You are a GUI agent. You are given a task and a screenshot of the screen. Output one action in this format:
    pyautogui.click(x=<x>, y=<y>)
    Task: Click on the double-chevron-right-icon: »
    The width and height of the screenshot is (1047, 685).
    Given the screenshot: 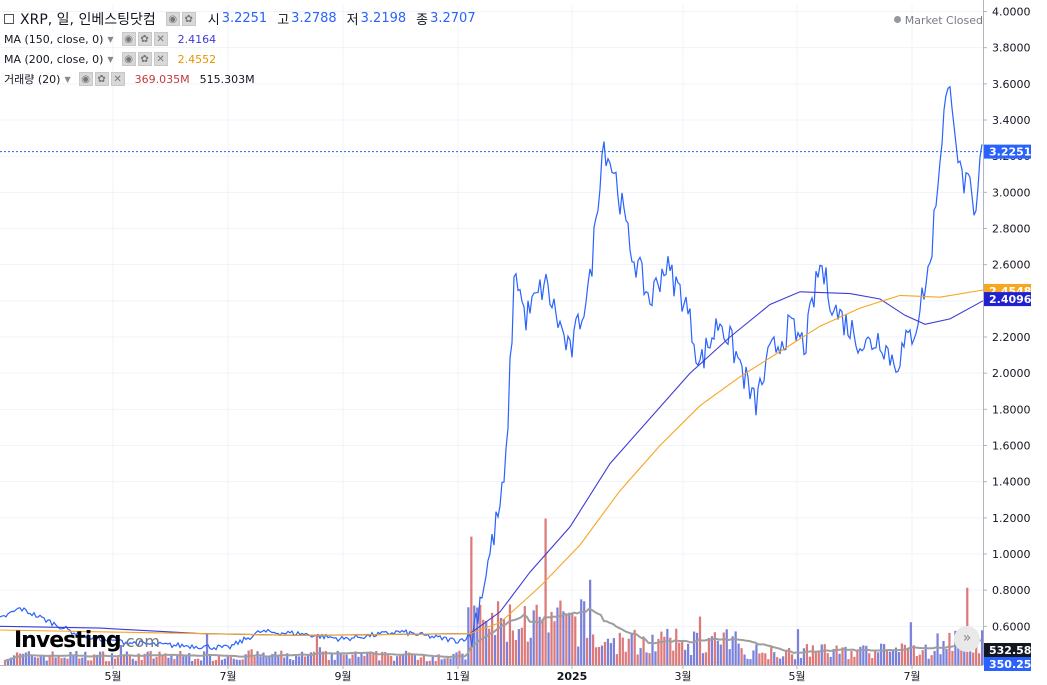 What is the action you would take?
    pyautogui.click(x=967, y=639)
    